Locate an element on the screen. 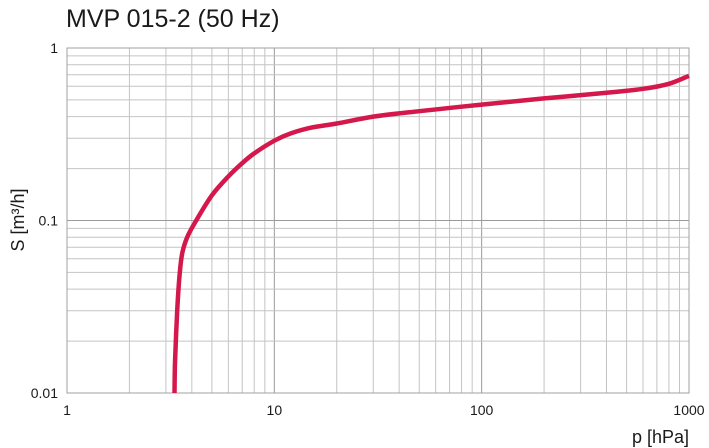 Image resolution: width=709 pixels, height=448 pixels. y-tick-label: 0.1 is located at coordinates (49, 221).